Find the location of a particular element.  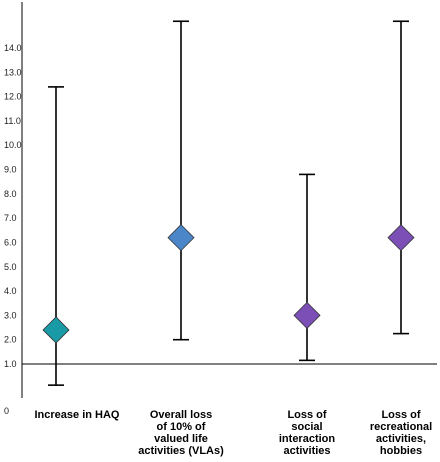

y-tick-label: 8.0 is located at coordinates (10, 194).